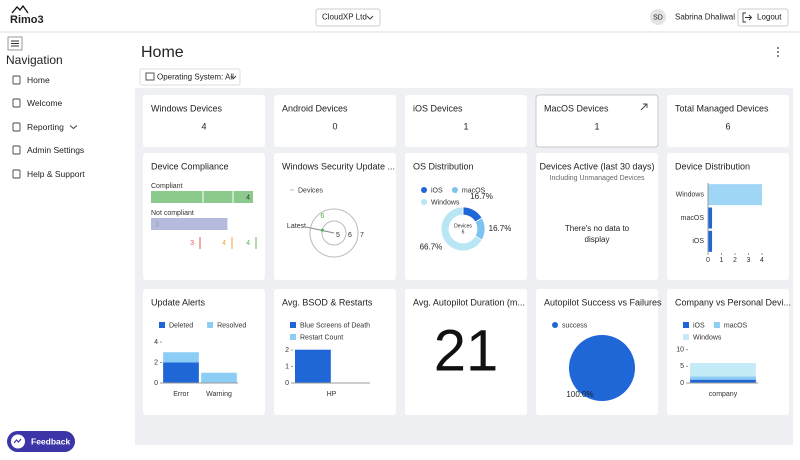 Image resolution: width=800 pixels, height=460 pixels. What do you see at coordinates (248, 243) in the screenshot?
I see `threshold-label: 4` at bounding box center [248, 243].